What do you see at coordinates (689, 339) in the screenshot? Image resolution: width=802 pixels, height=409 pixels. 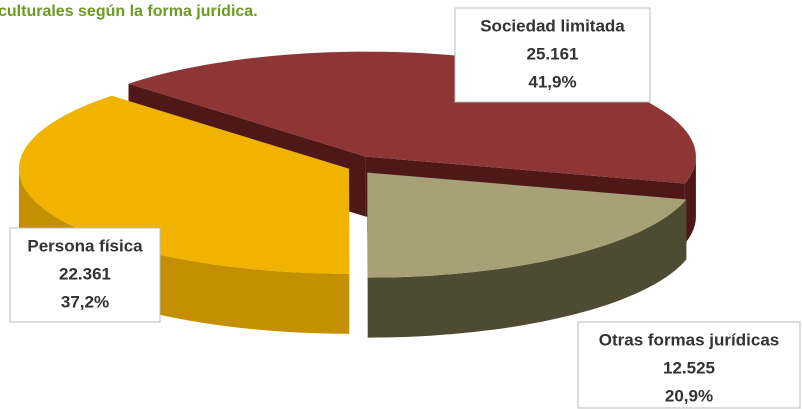 I see `label-name: Otras formas jurídicas` at bounding box center [689, 339].